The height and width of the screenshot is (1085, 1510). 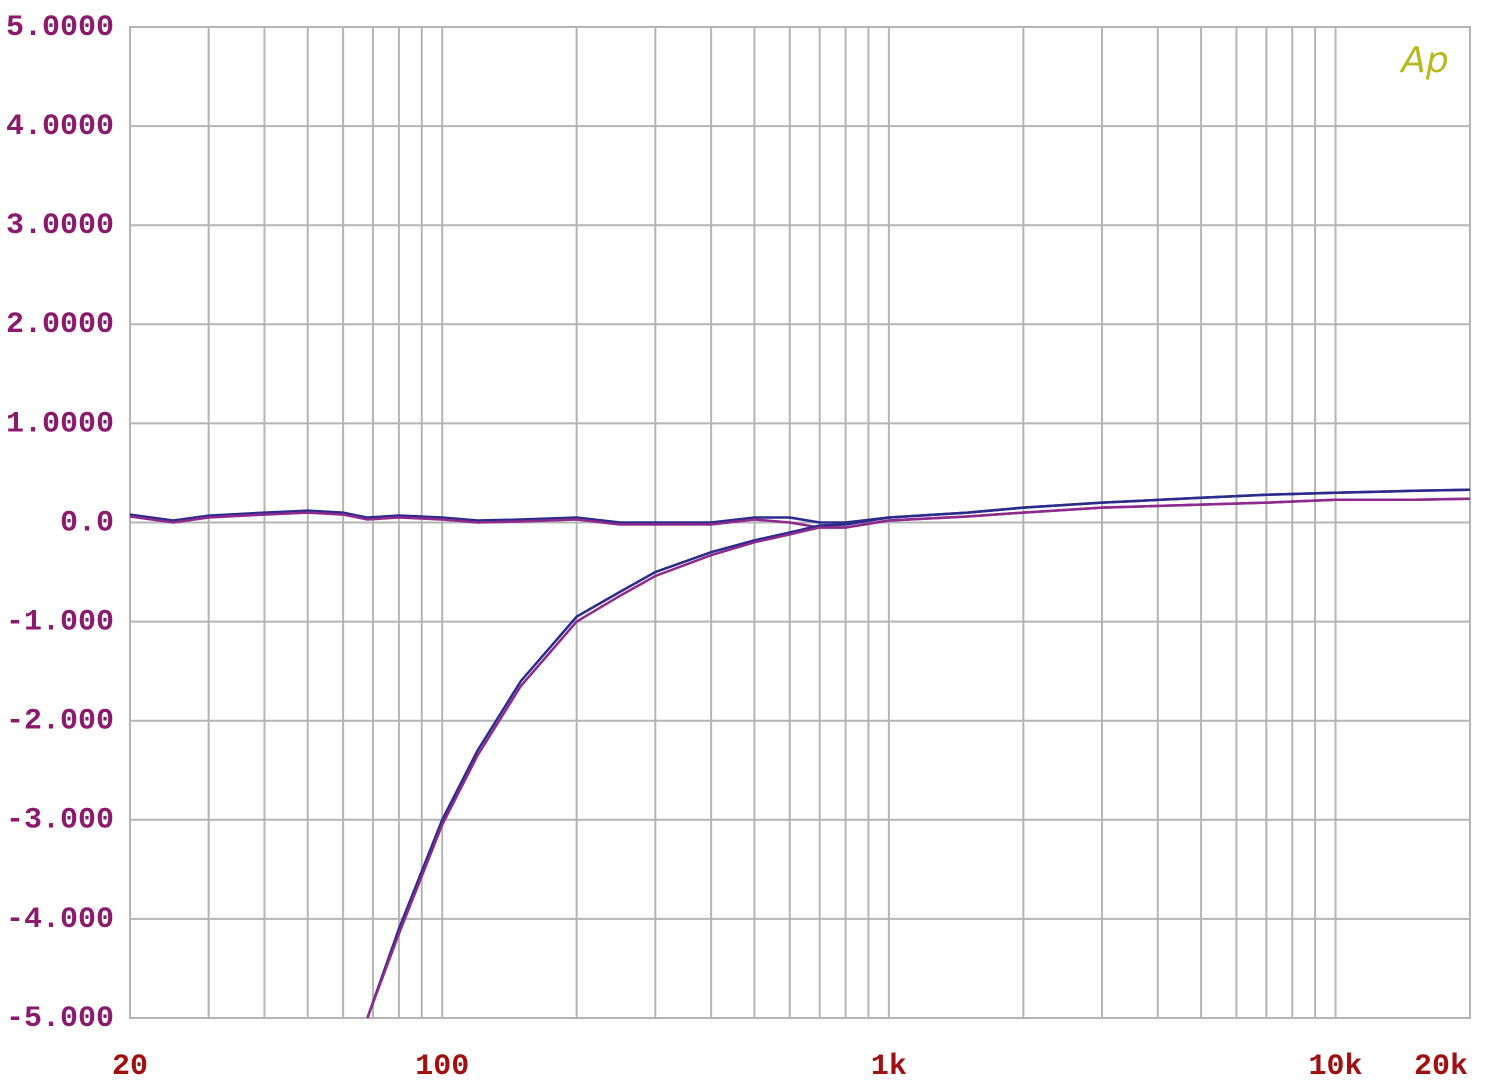 I want to click on y-tick-label: -2.000, so click(x=60, y=722).